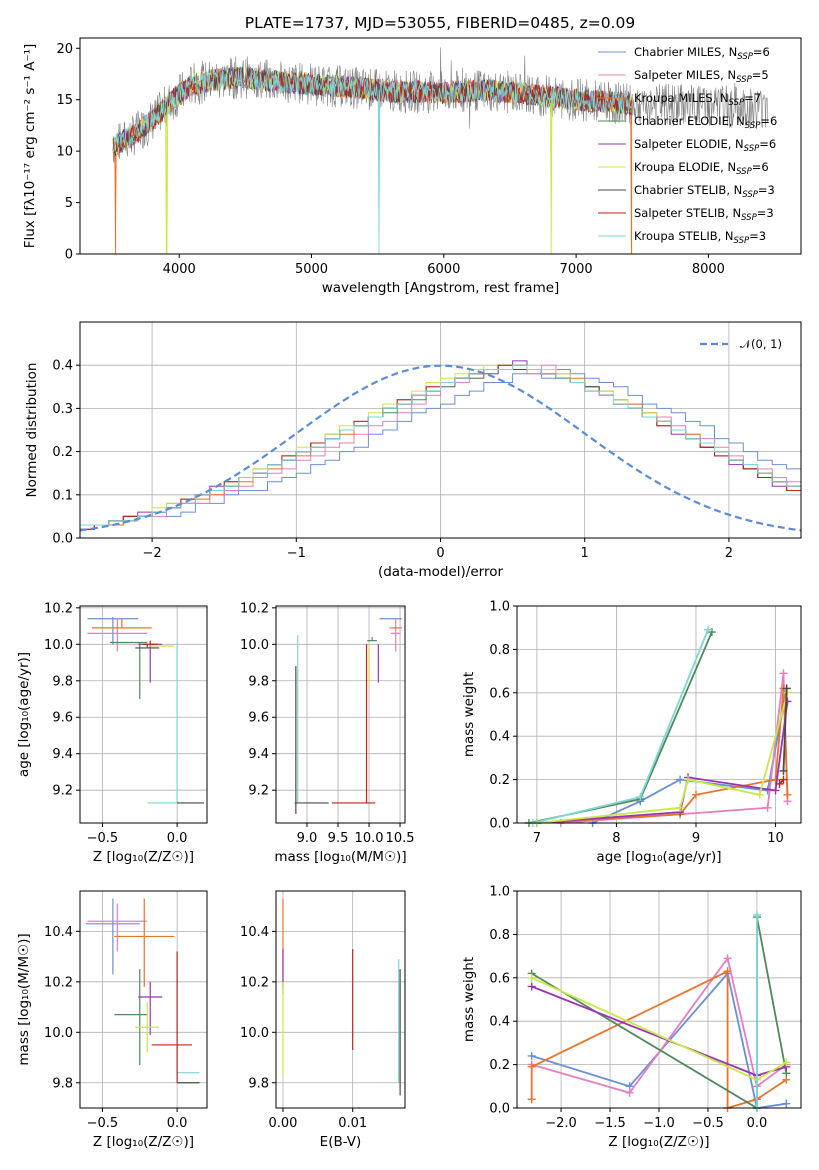 The height and width of the screenshot is (1170, 819). I want to click on x-tick-label: 7, so click(537, 838).